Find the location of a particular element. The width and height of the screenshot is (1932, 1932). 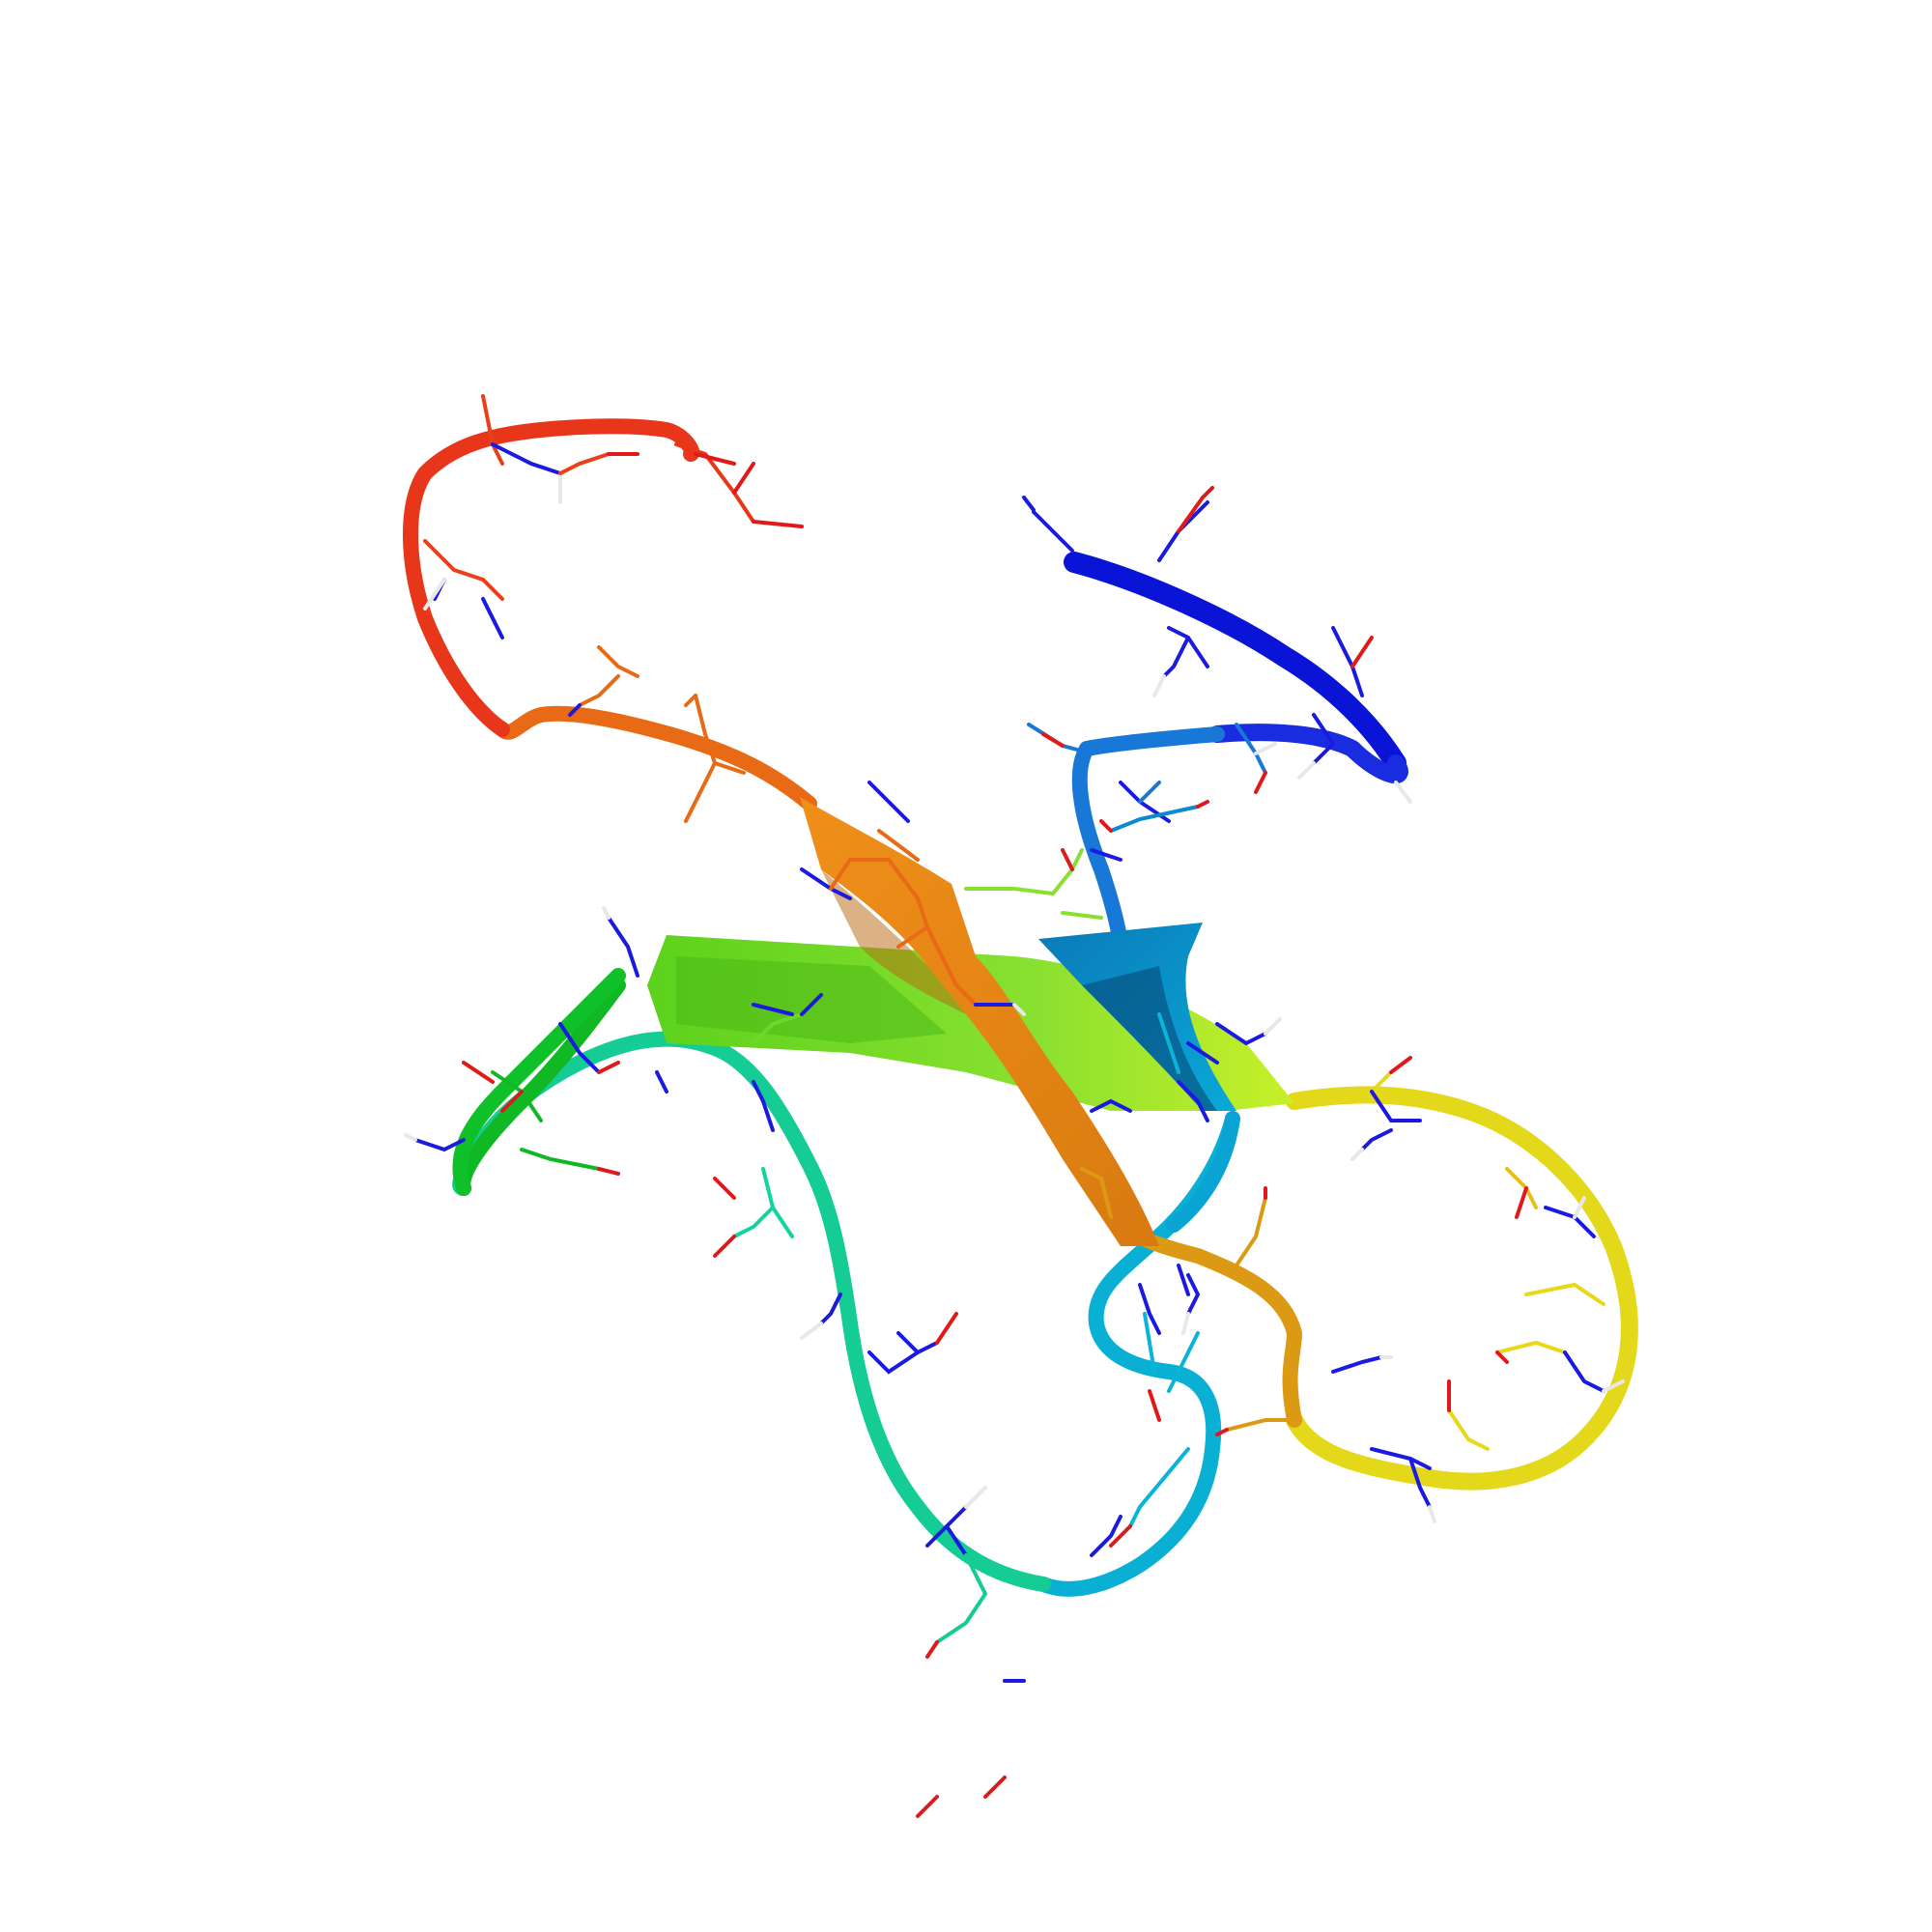

orange-residue-sticks is located at coordinates (1236, 1267).